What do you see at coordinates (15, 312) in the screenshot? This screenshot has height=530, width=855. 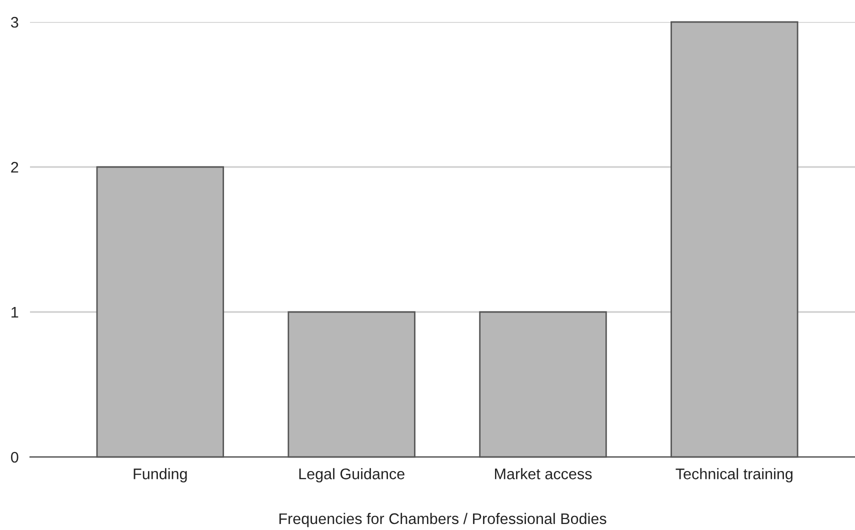 I see `y-tick-label: 1` at bounding box center [15, 312].